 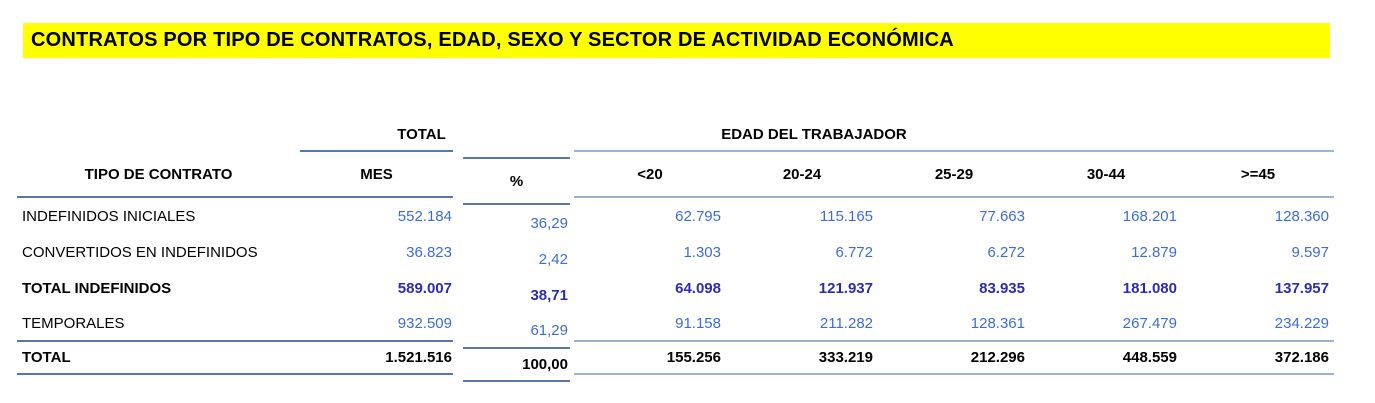 I want to click on cell-age-4: 234.229, so click(x=1258, y=324).